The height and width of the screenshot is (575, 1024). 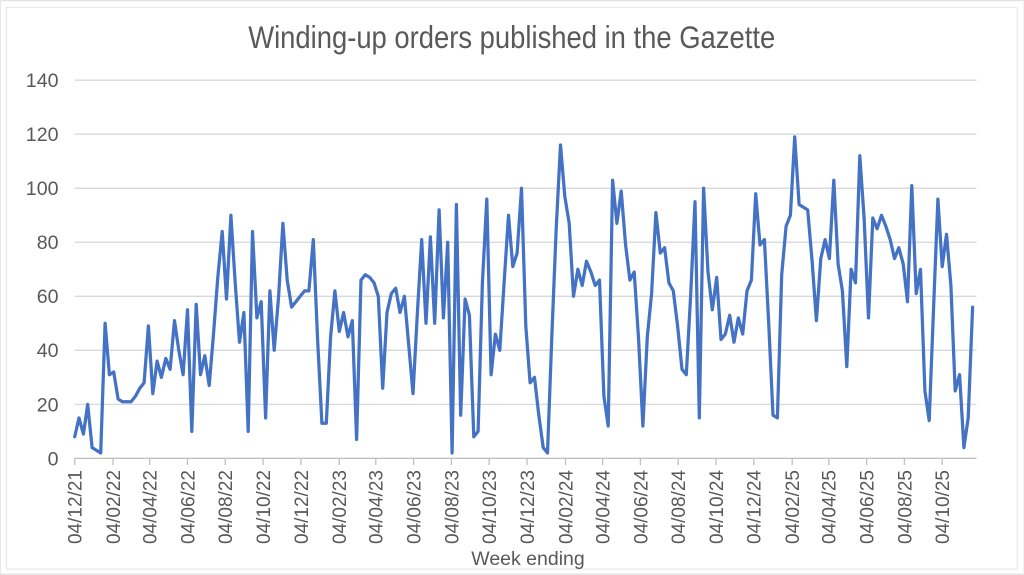 I want to click on svg-text: 04/10/25, so click(x=943, y=507).